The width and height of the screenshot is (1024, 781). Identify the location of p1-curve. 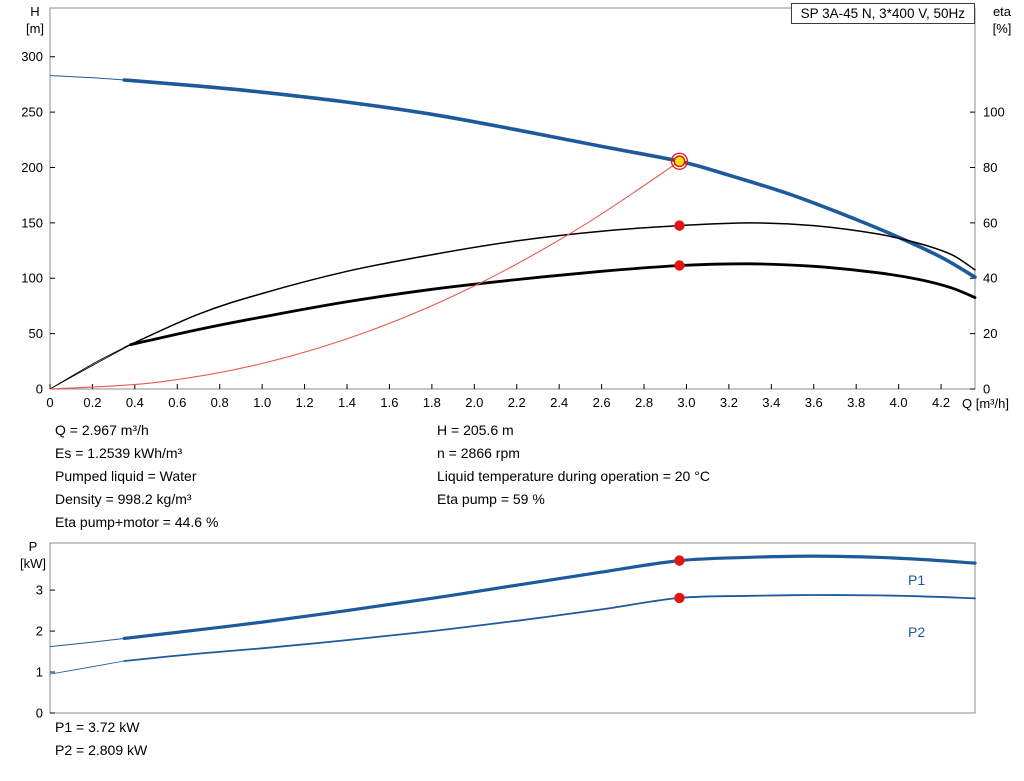
(513, 601).